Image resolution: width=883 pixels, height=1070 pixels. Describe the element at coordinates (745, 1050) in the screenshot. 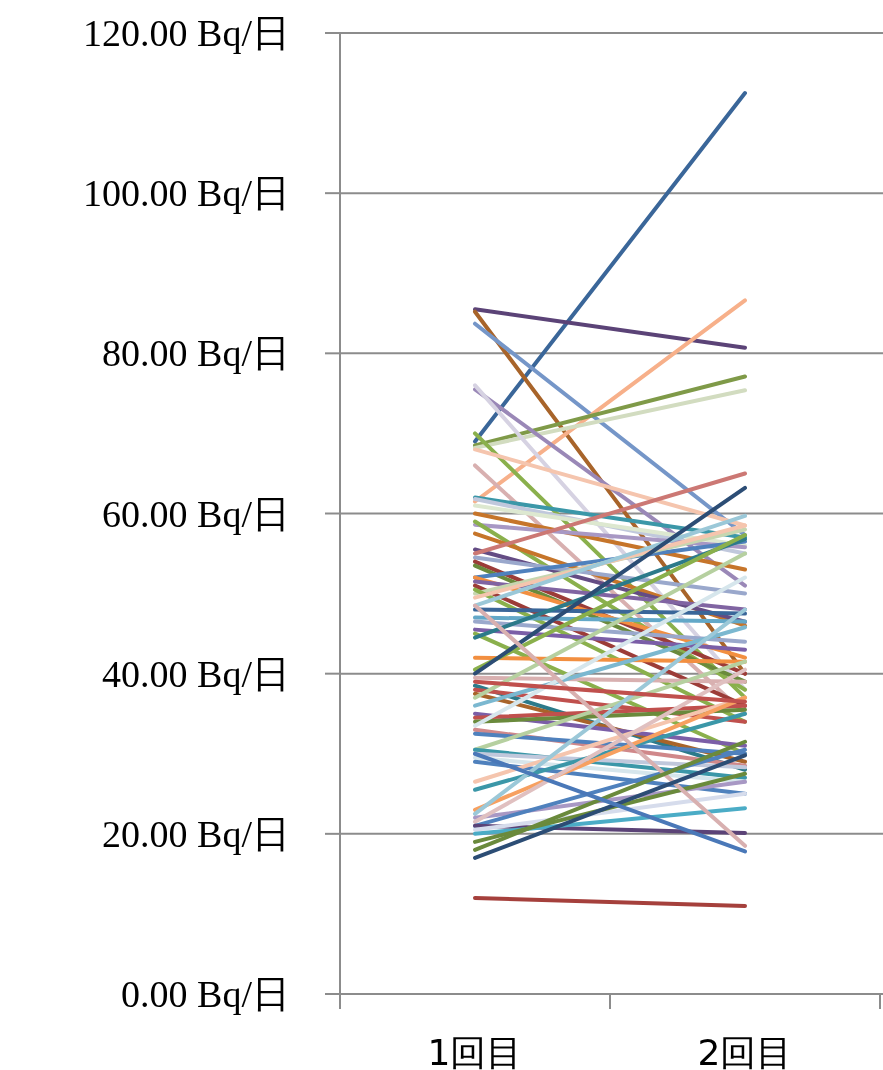

I see `x-tick-label: 2回目` at that location.